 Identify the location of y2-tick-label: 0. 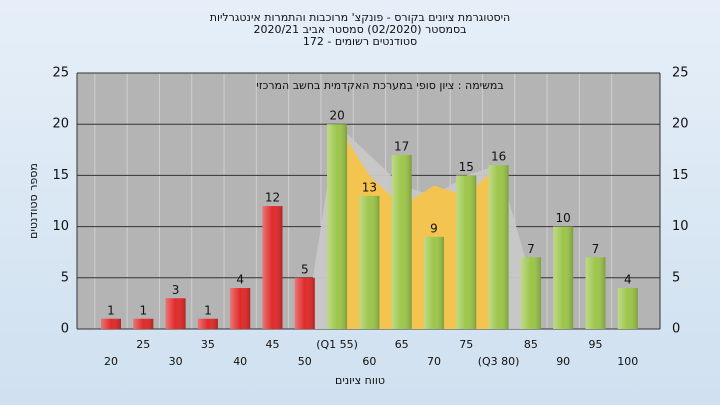
(676, 329).